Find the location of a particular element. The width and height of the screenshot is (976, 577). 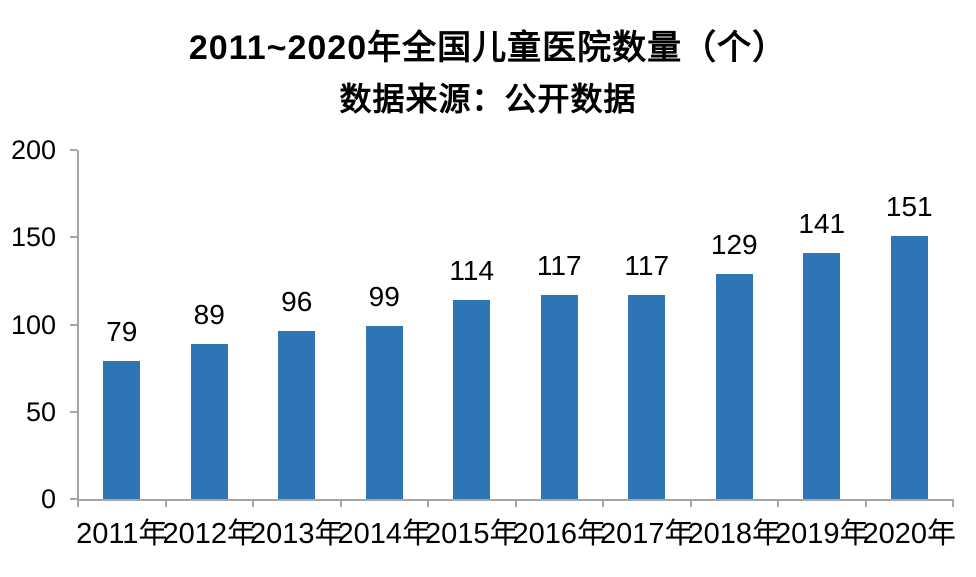

x-axis-category-label: 2015年 is located at coordinates (471, 534).